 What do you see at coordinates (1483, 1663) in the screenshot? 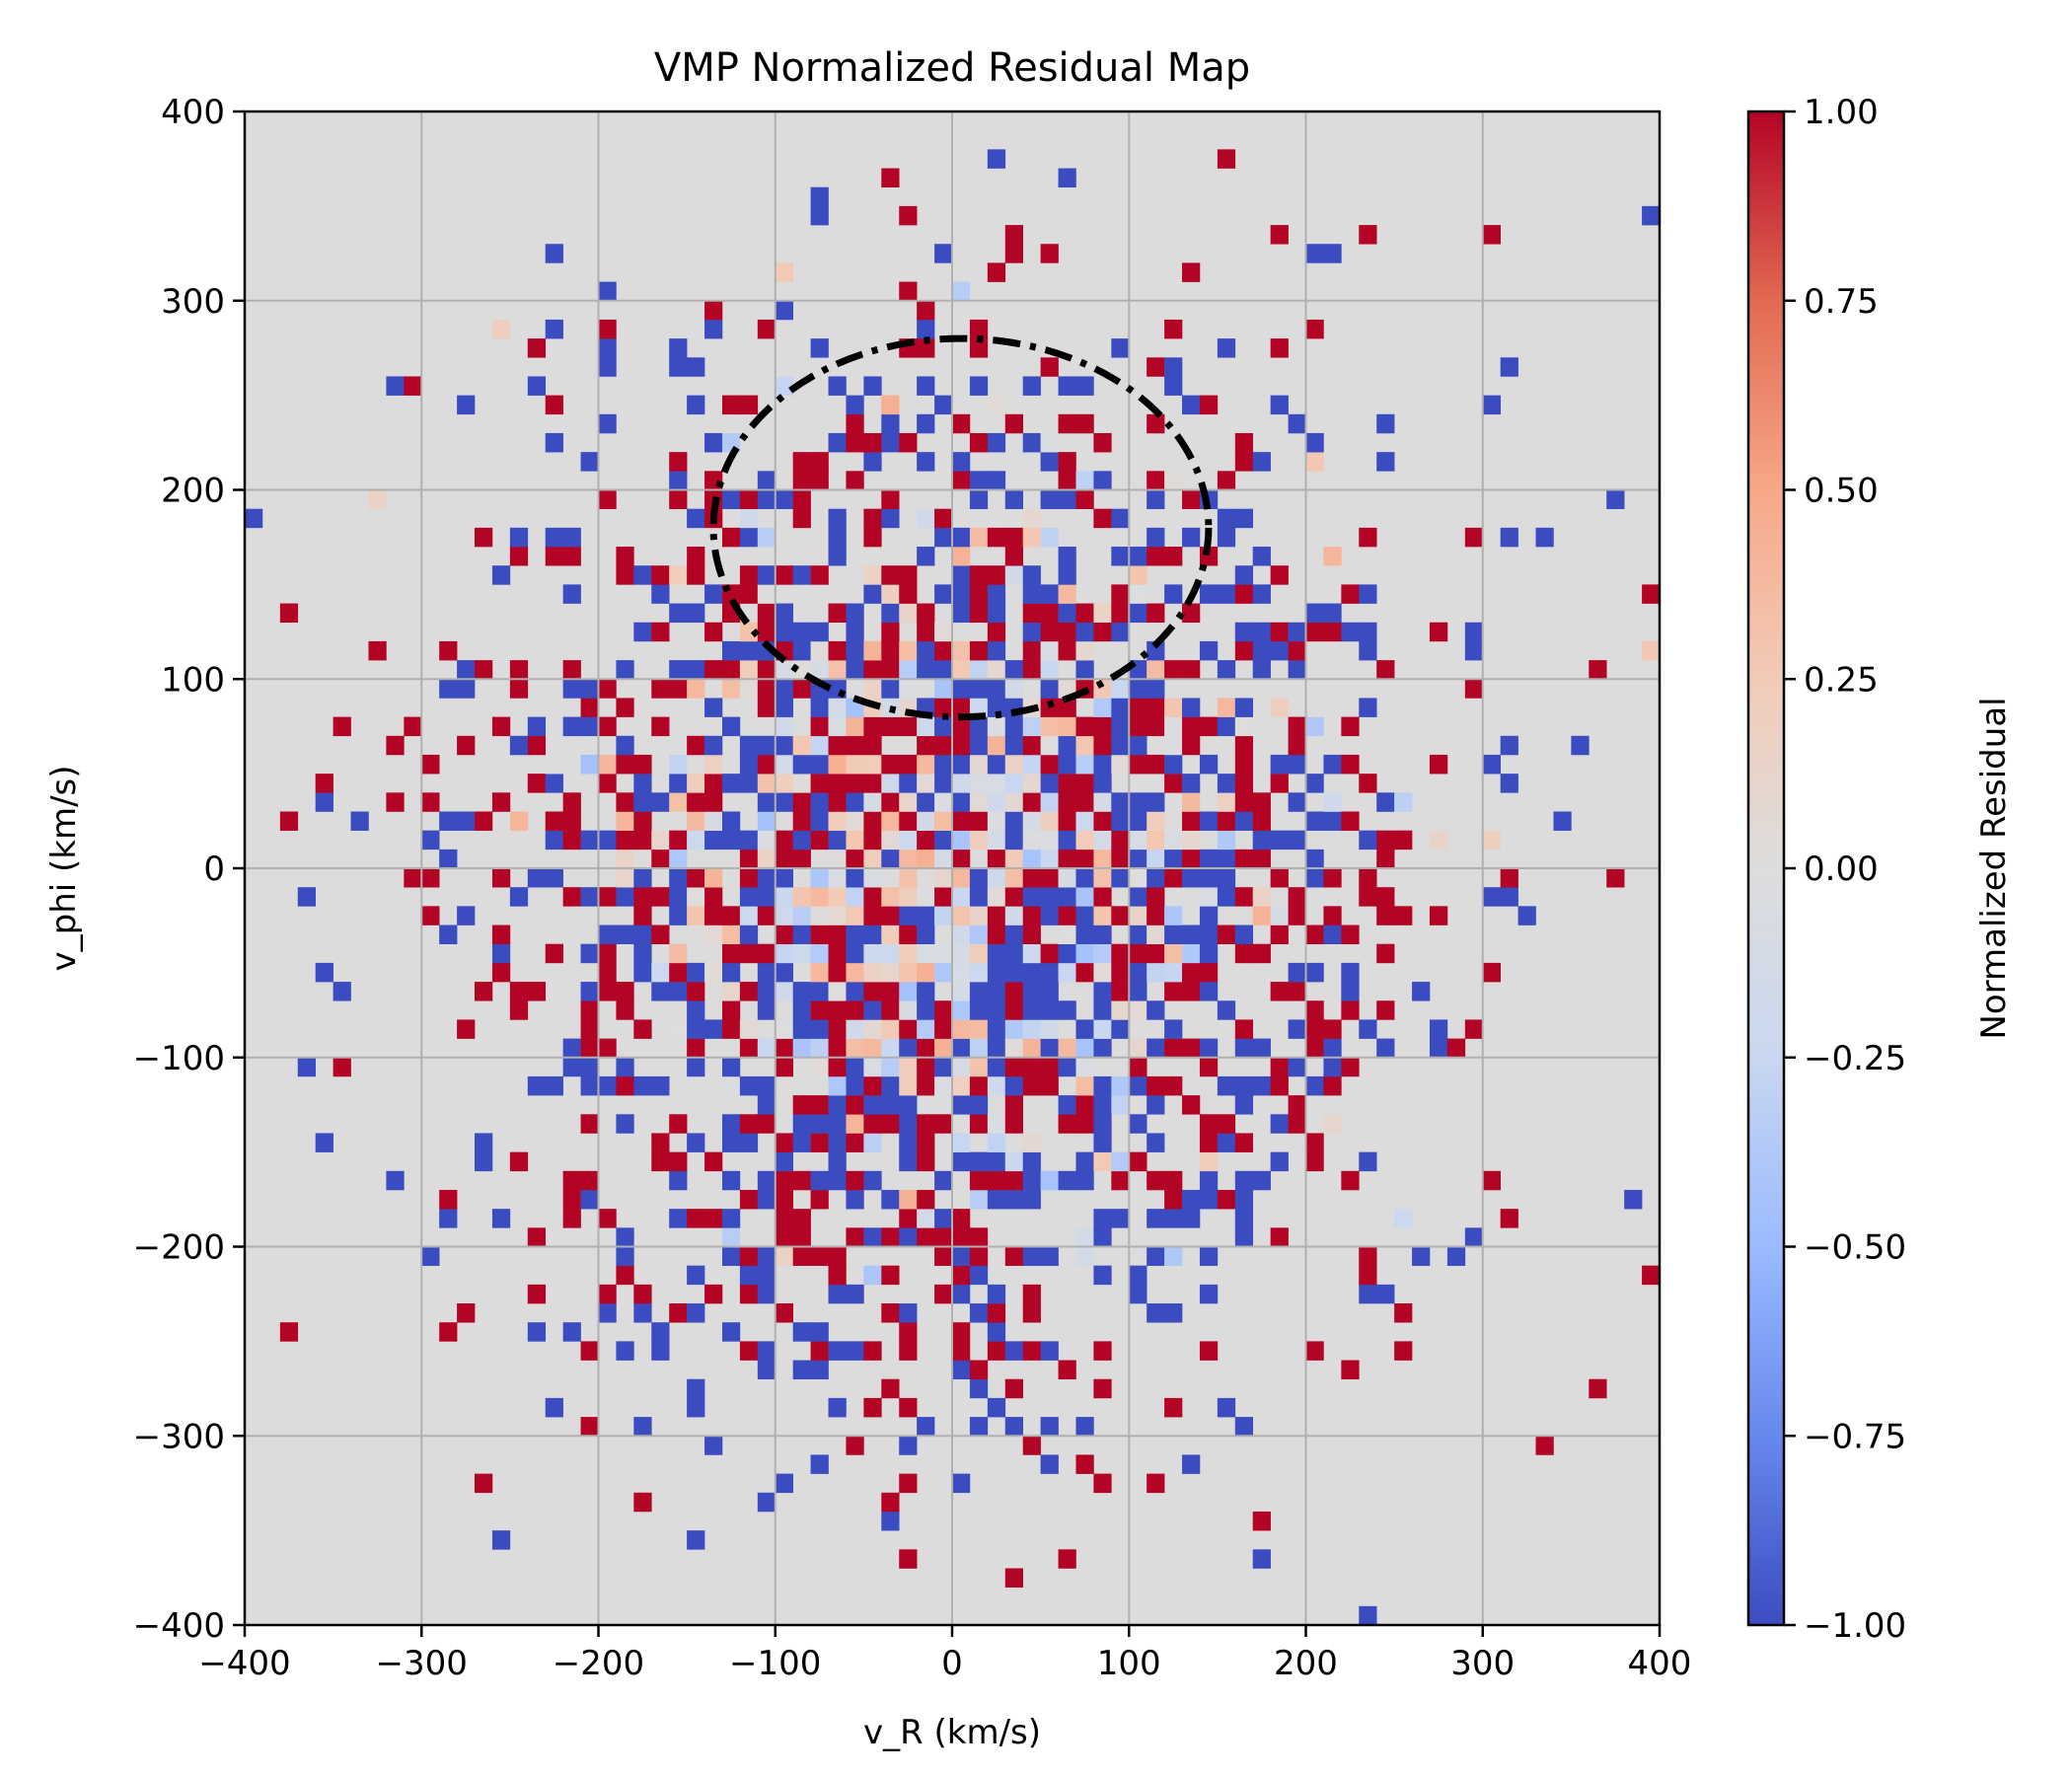
I see `x-tick-label: 300` at bounding box center [1483, 1663].